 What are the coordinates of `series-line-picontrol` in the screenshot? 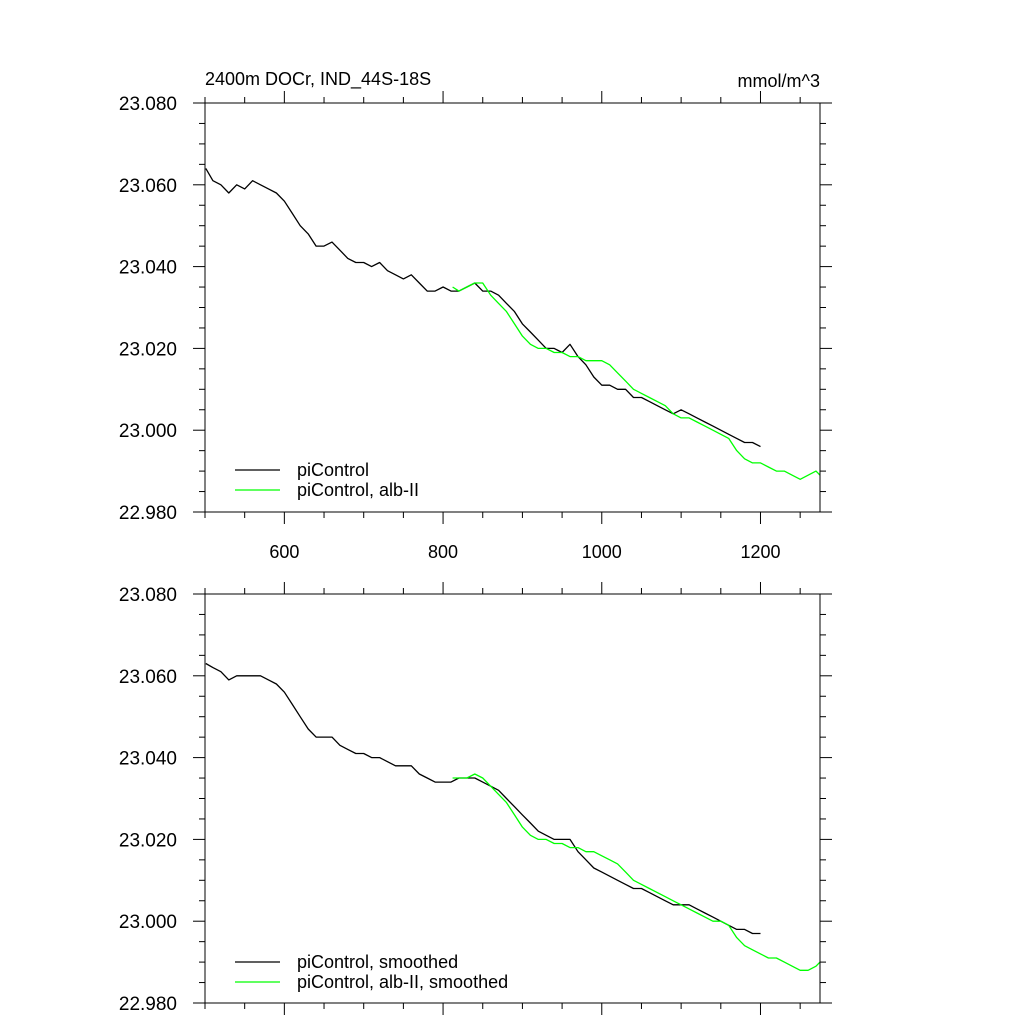 It's located at (483, 308).